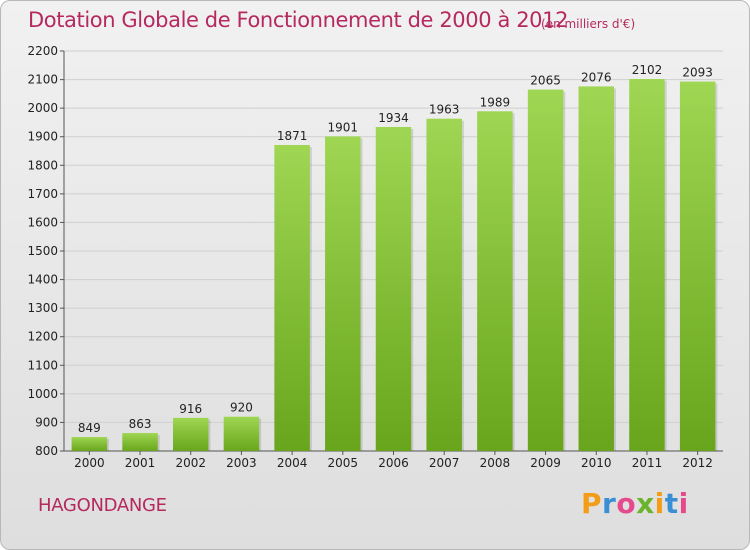 The image size is (750, 550). I want to click on y-tick-label: 1000, so click(42, 394).